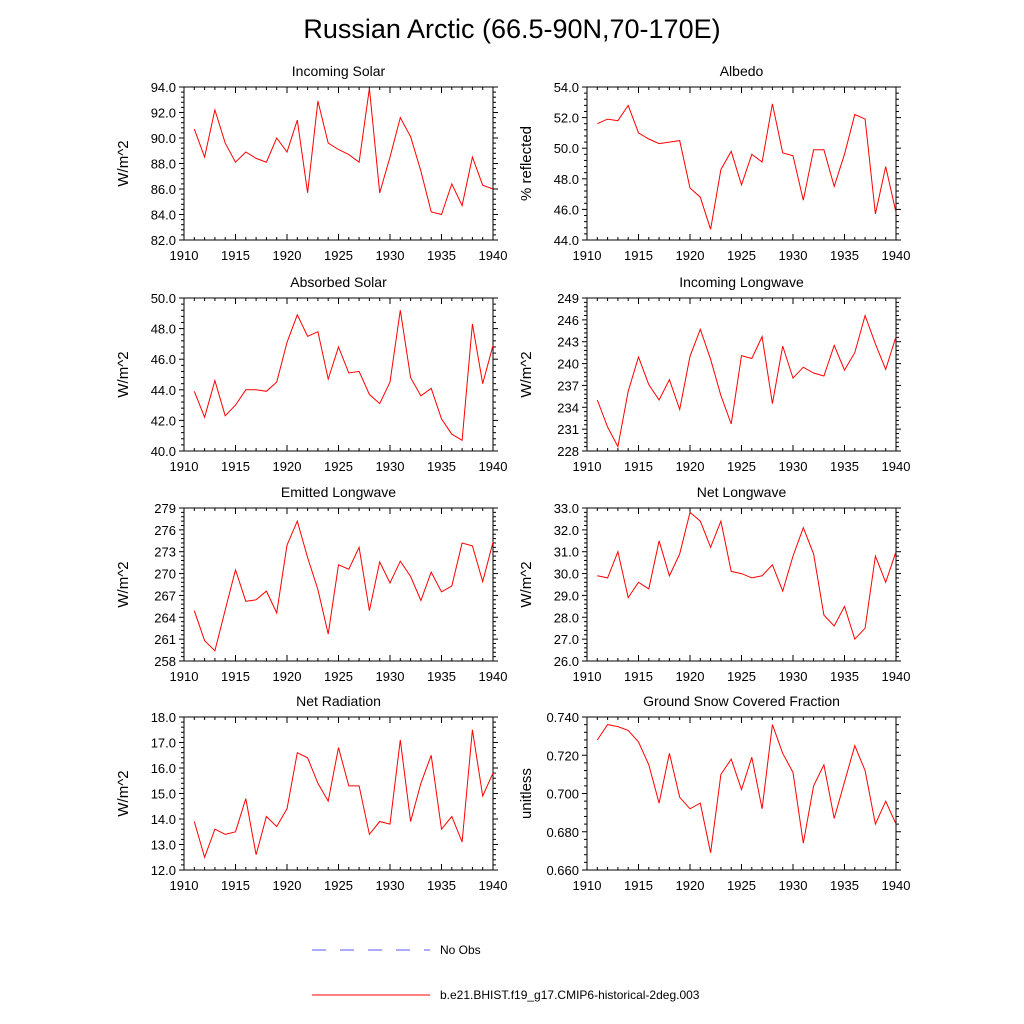 The width and height of the screenshot is (1024, 1024). What do you see at coordinates (163, 390) in the screenshot?
I see `y-tick-label: 44.0` at bounding box center [163, 390].